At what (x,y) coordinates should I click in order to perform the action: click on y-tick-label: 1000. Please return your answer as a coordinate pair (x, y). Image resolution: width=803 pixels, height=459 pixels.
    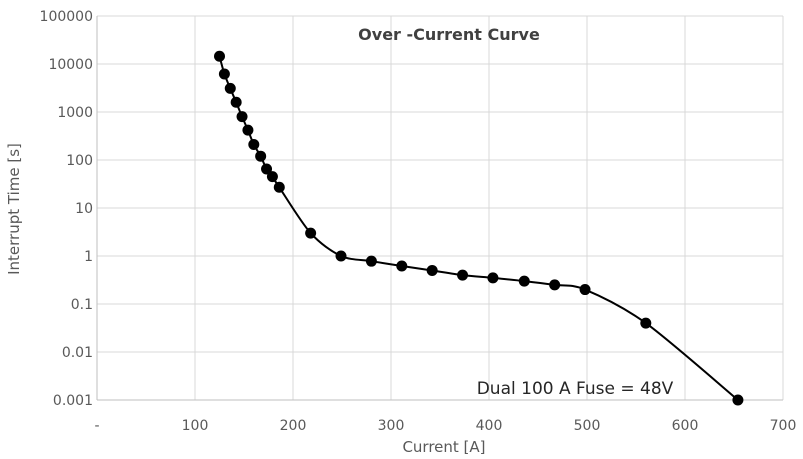
    Looking at the image, I should click on (75, 113).